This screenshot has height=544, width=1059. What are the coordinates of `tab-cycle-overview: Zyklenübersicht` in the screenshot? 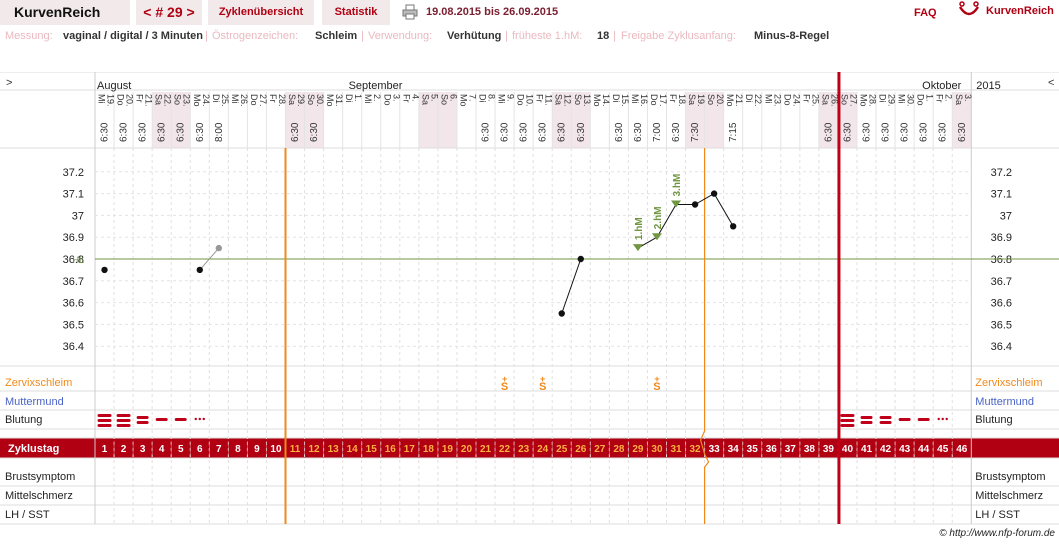 It's located at (261, 12).